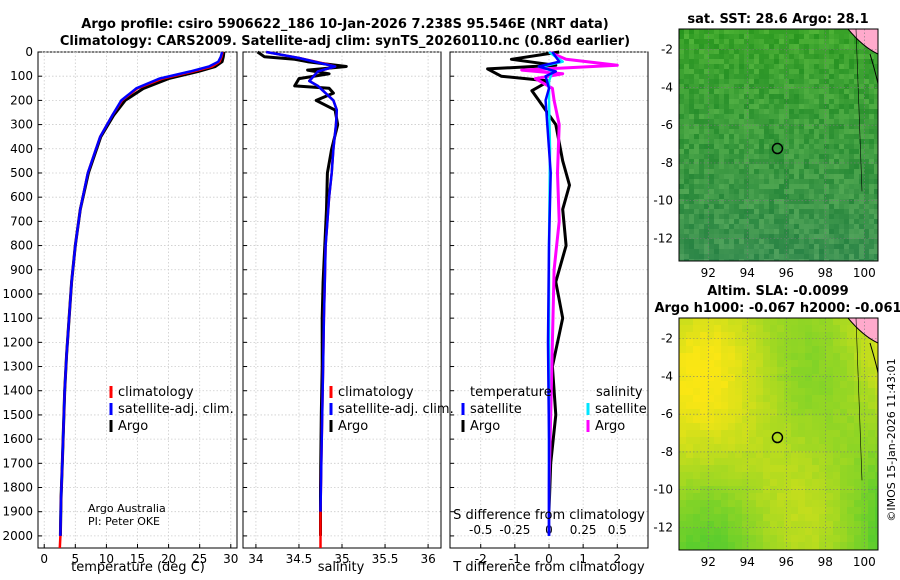  Describe the element at coordinates (255, 559) in the screenshot. I see `salinity-xtick-label: 34` at that location.